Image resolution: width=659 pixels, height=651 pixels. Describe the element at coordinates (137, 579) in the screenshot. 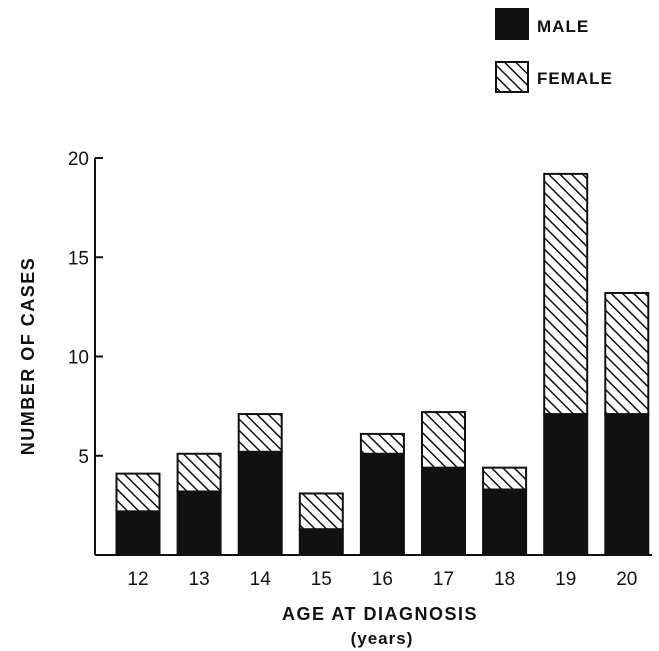

I see `x-tick-label-12: 12` at that location.